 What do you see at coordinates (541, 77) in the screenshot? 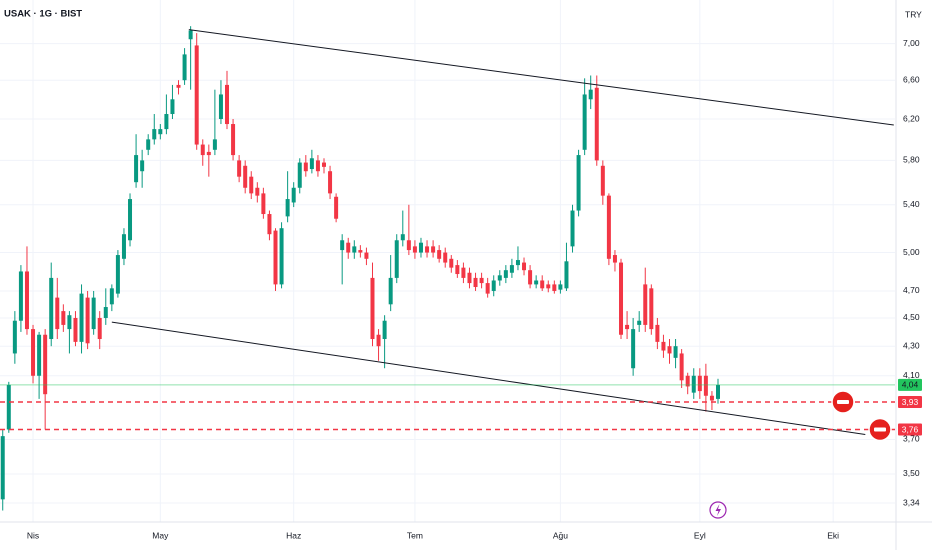
I see `trendline` at bounding box center [541, 77].